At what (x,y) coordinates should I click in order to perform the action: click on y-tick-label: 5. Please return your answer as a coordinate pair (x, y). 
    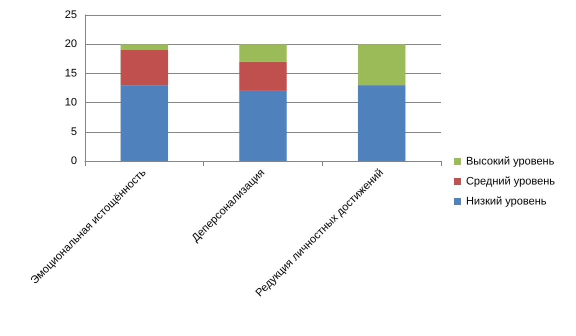
    Looking at the image, I should click on (73, 132).